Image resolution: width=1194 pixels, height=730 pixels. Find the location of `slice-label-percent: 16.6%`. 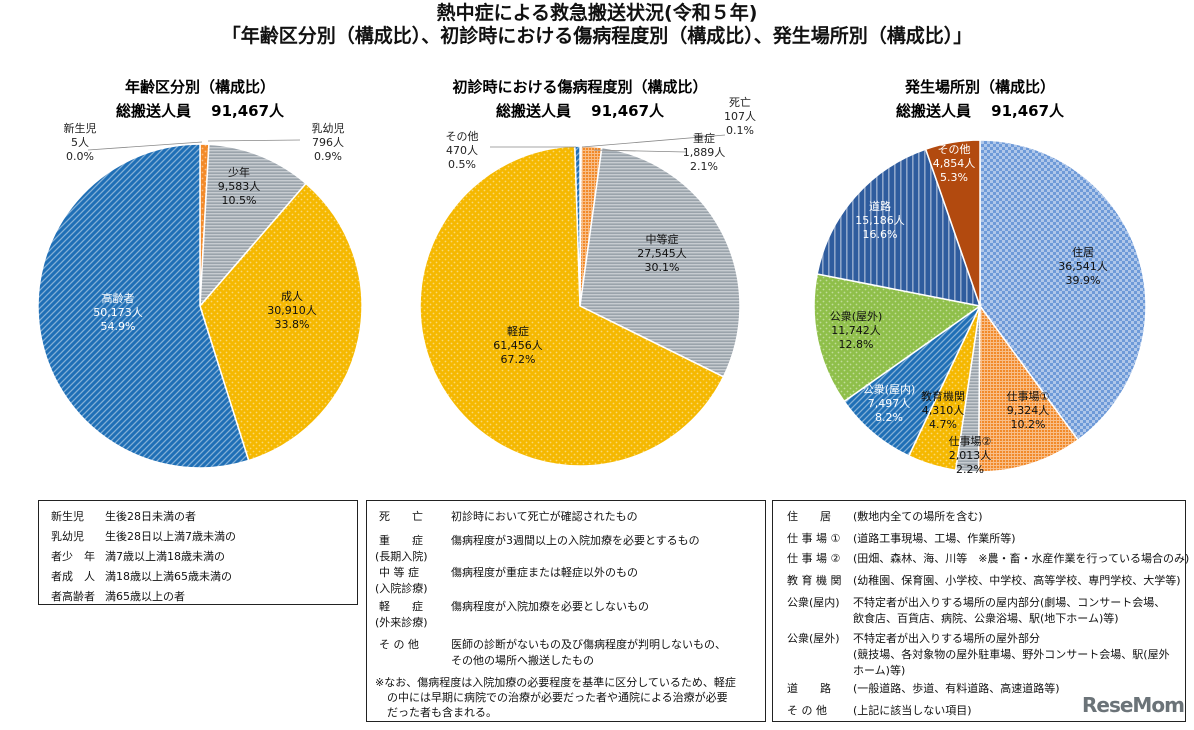

slice-label-percent: 16.6% is located at coordinates (880, 234).